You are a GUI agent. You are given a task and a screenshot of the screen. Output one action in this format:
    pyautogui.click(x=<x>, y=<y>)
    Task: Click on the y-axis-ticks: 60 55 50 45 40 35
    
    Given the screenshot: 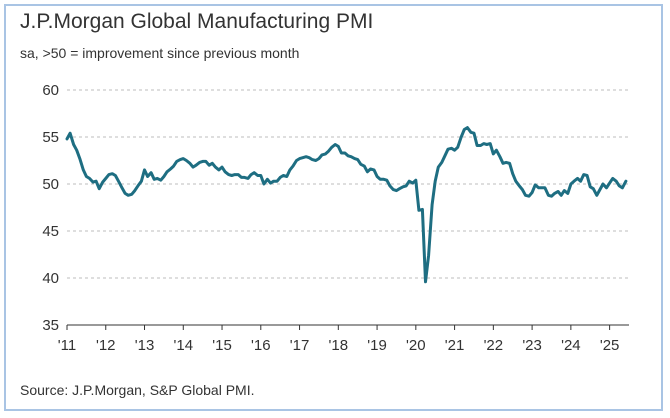 What is the action you would take?
    pyautogui.click(x=50, y=208)
    